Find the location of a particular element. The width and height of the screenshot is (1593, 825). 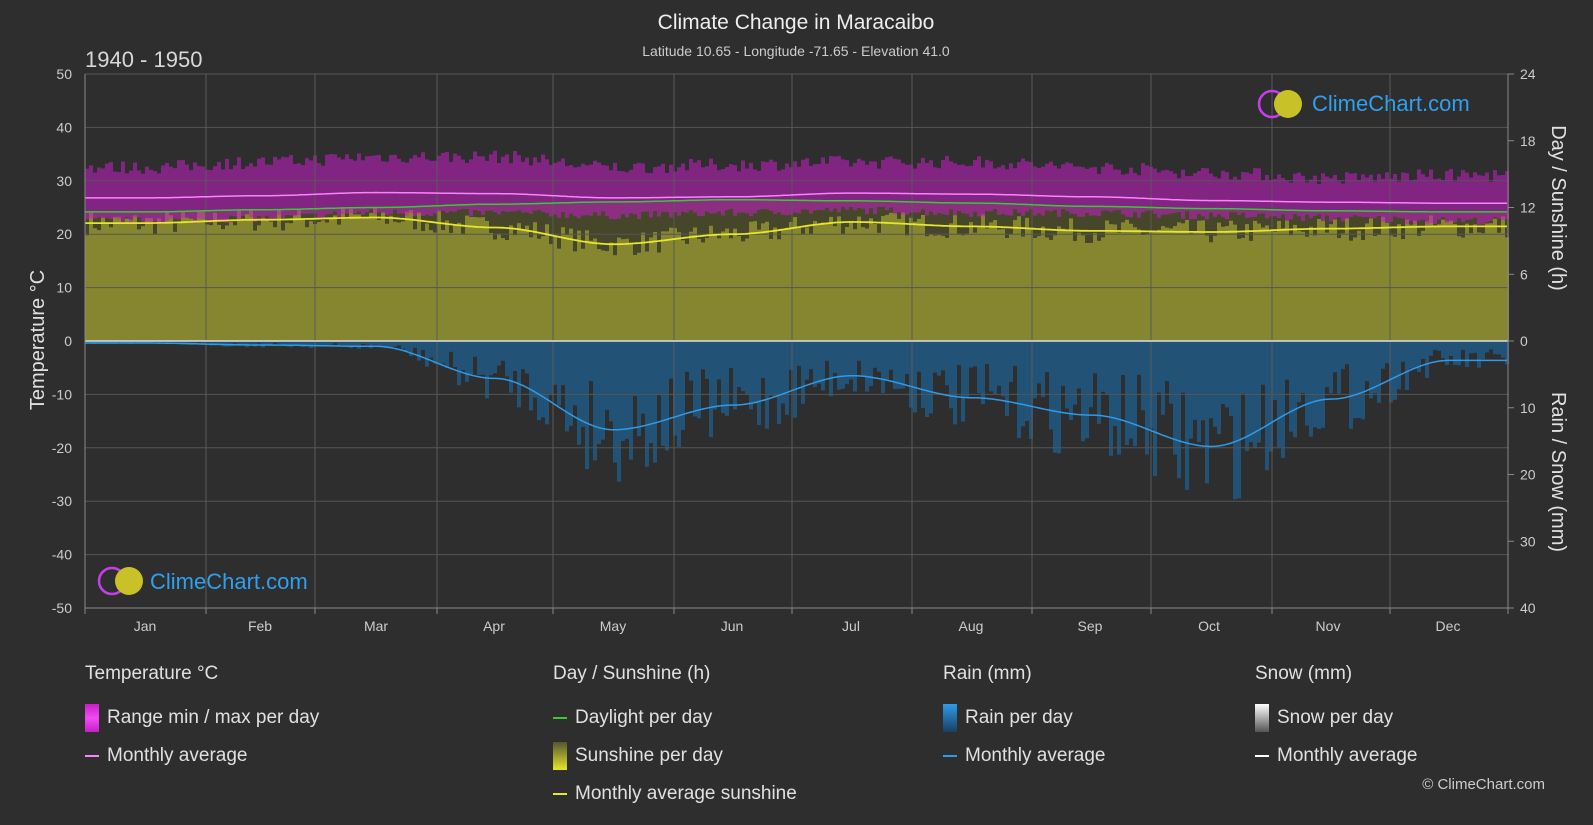

y-axis-label-temperature: Temperature °C is located at coordinates (38, 340).